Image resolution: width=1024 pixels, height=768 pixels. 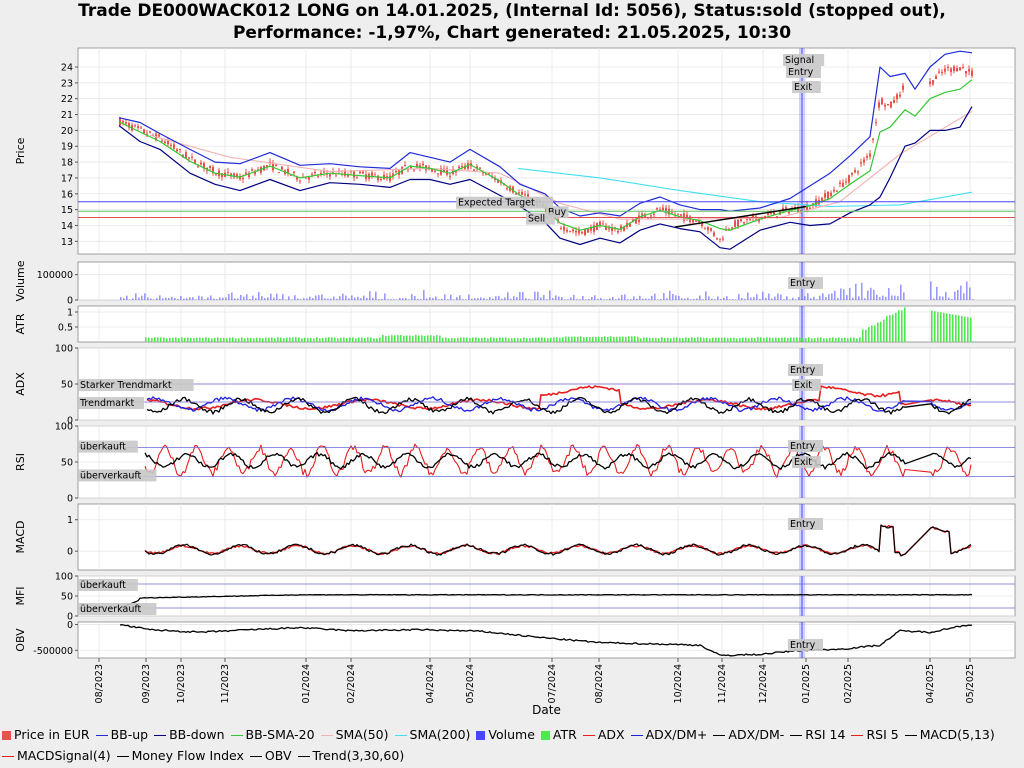 What do you see at coordinates (588, 735) in the screenshot?
I see `legend-swatch` at bounding box center [588, 735].